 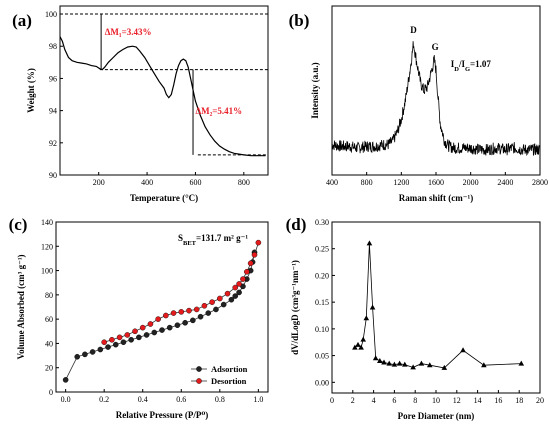 What do you see at coordinates (128, 32) in the screenshot?
I see `panel-a-annotation-m1: ΔM₁=3.43%` at bounding box center [128, 32].